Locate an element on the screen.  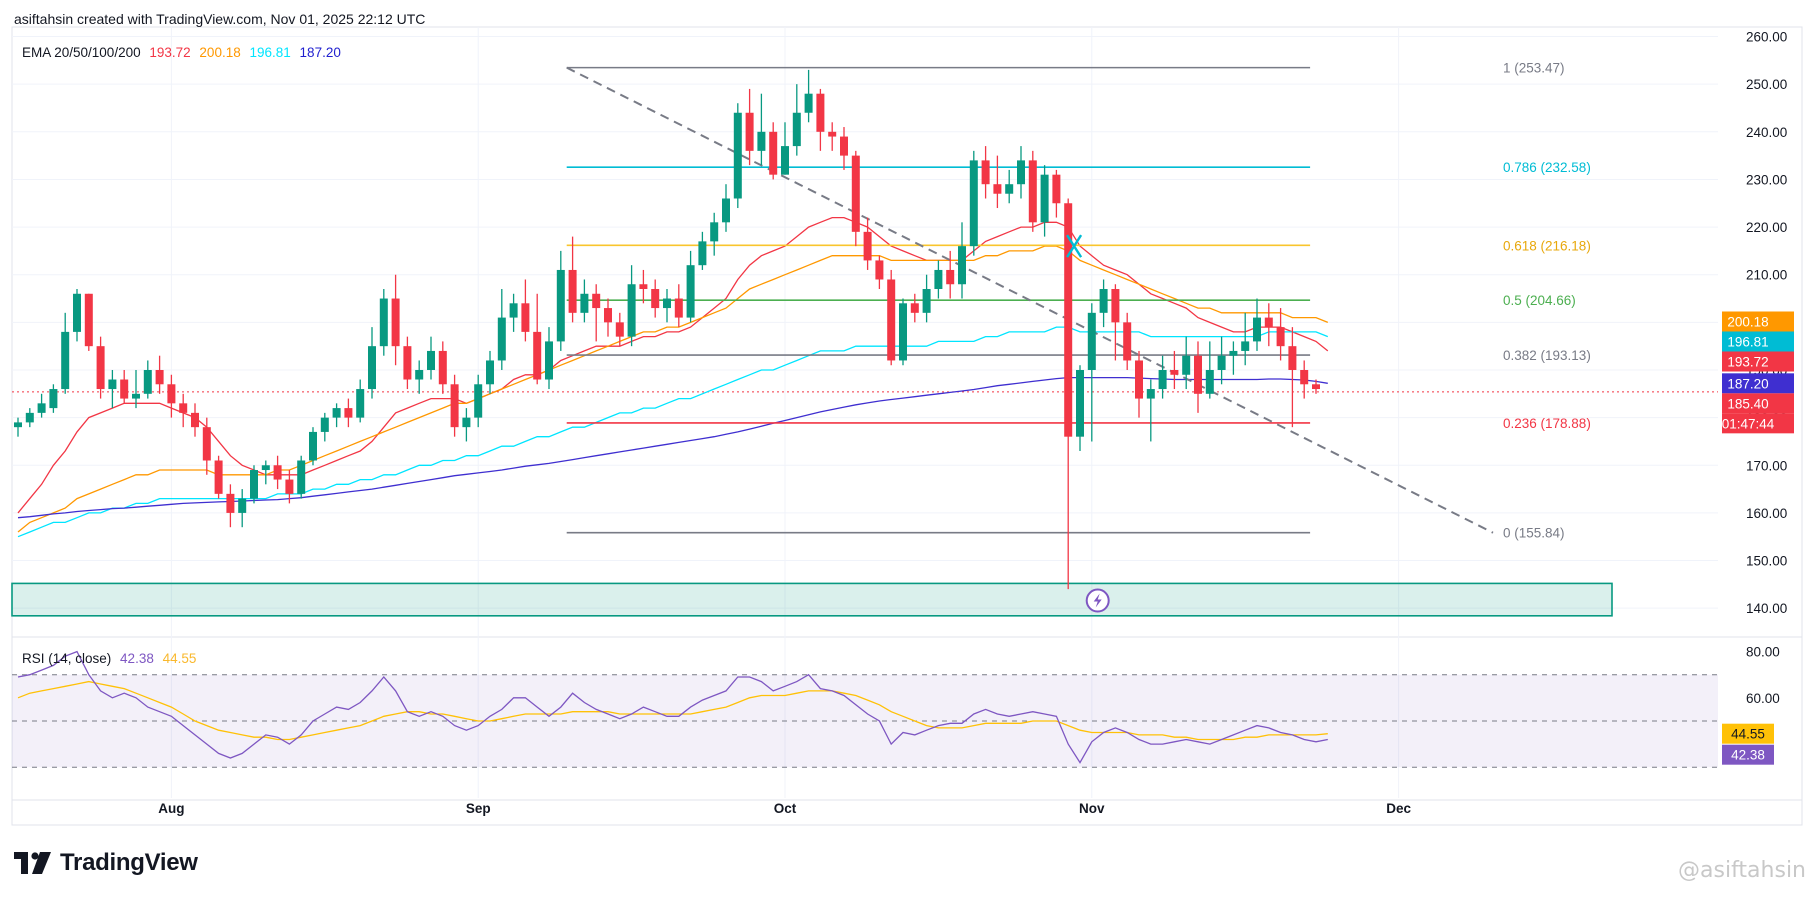
rsi-value-badge-text: 42.38 is located at coordinates (1748, 755).